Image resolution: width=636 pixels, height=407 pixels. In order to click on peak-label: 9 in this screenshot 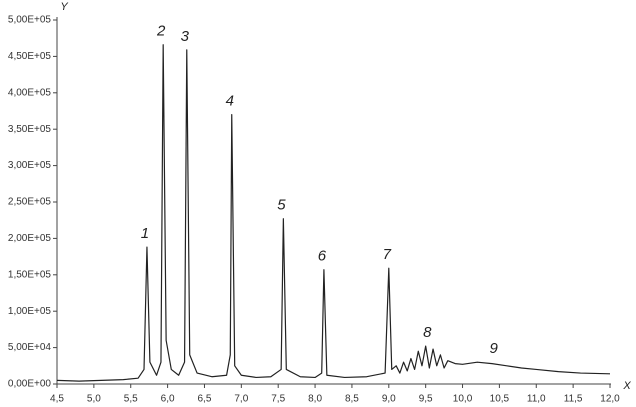, I will do `click(494, 348)`.